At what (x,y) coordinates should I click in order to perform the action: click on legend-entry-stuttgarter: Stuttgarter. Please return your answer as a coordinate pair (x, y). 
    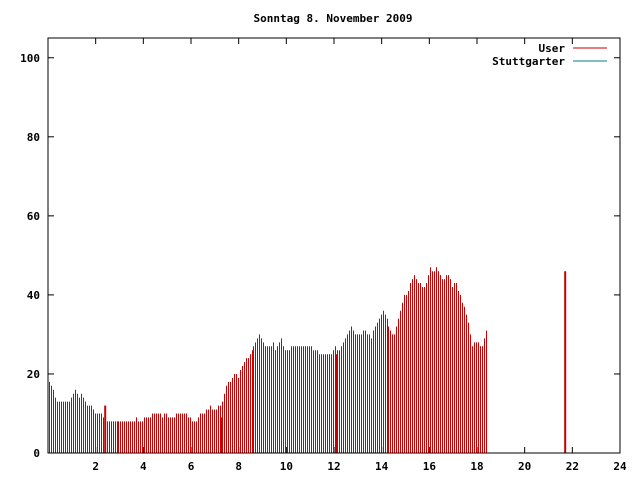
    Looking at the image, I should click on (549, 61).